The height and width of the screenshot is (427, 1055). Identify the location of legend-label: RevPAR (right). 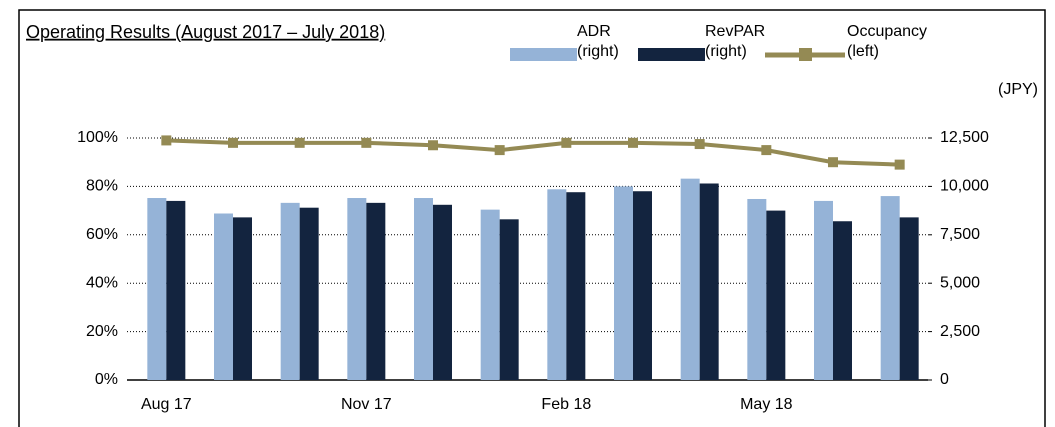
(735, 41).